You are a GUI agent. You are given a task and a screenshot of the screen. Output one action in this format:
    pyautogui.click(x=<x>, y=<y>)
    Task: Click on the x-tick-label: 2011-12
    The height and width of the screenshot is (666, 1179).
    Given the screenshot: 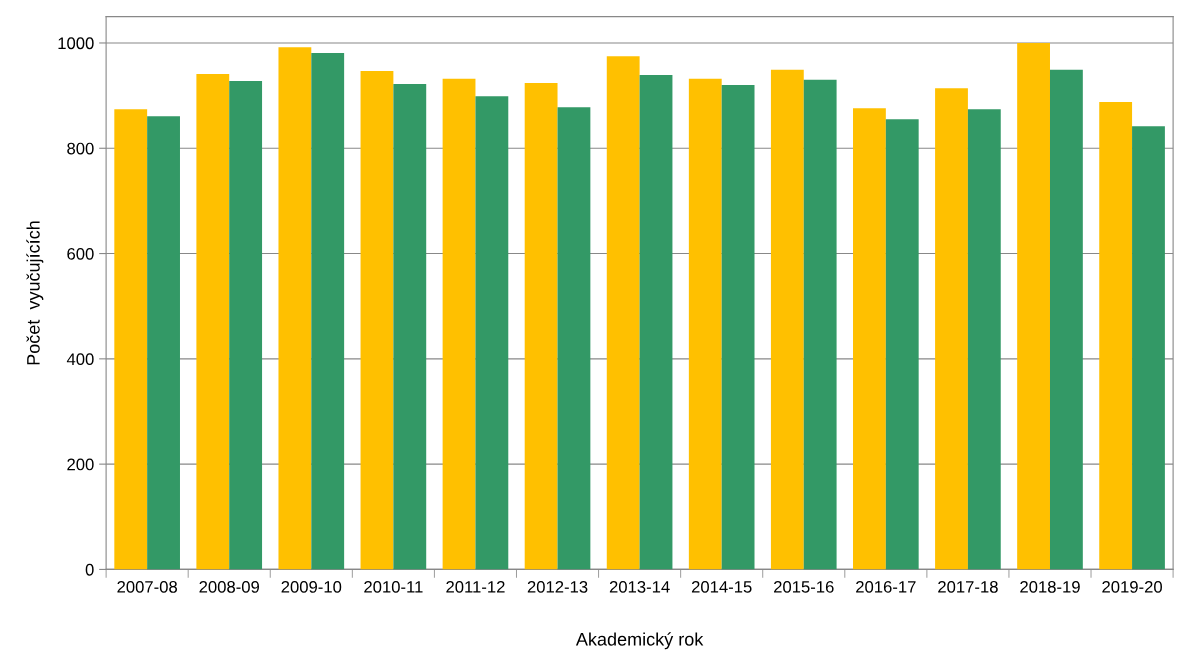 What is the action you would take?
    pyautogui.click(x=475, y=586)
    